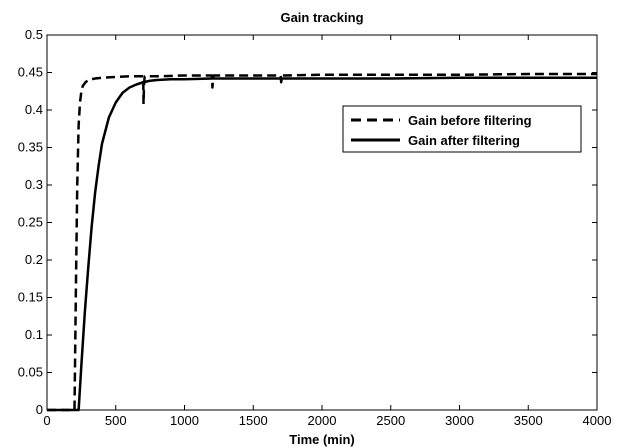 This screenshot has height=447, width=619. Describe the element at coordinates (30, 297) in the screenshot. I see `y-tick-label: 0.15` at that location.